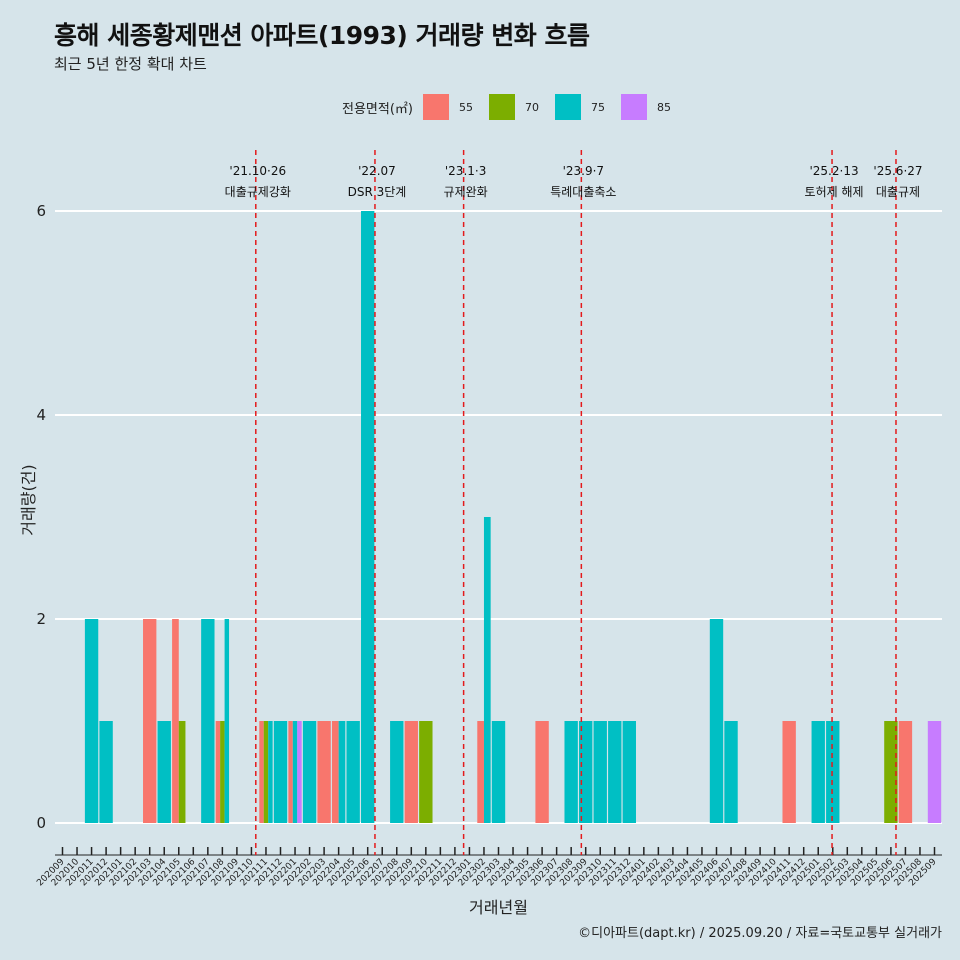  Describe the element at coordinates (834, 192) in the screenshot. I see `event-name-label-5: 토허제 해제` at that location.